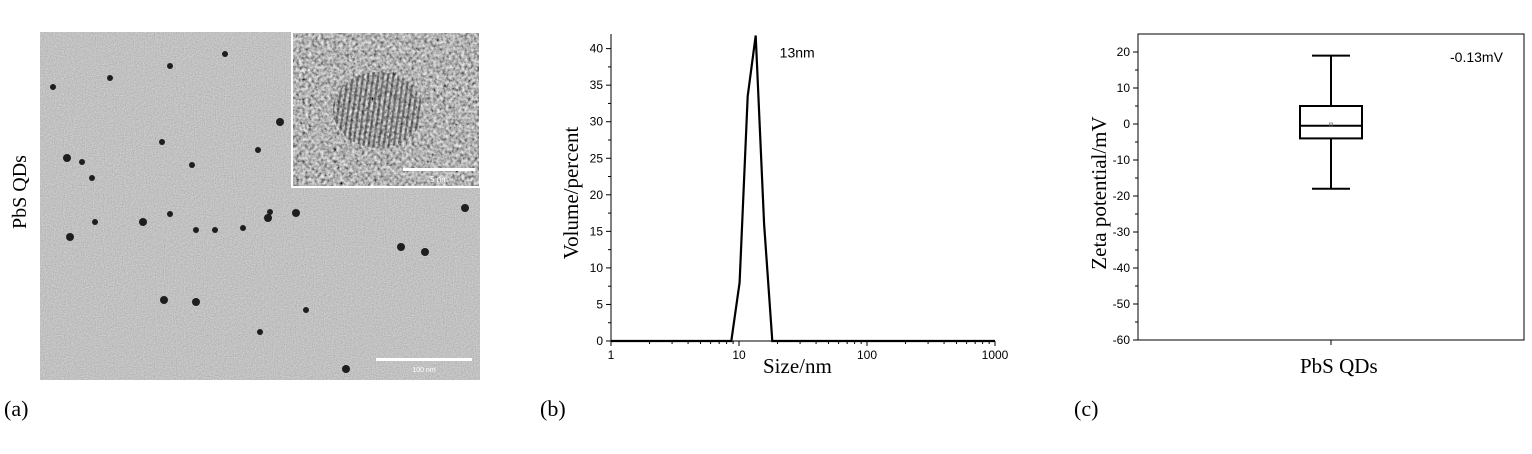 Image resolution: width=1532 pixels, height=454 pixels. I want to click on panel-b-label: (b), so click(553, 408).